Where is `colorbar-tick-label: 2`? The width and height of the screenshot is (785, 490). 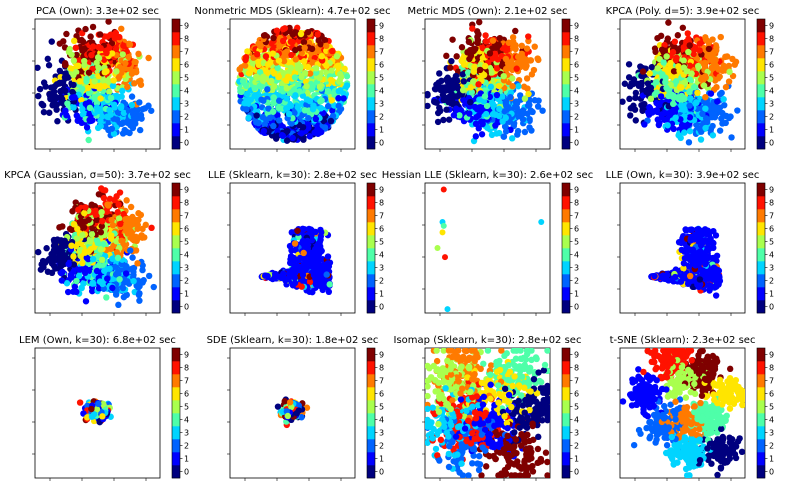
colorbar-tick-label: 2 is located at coordinates (771, 117).